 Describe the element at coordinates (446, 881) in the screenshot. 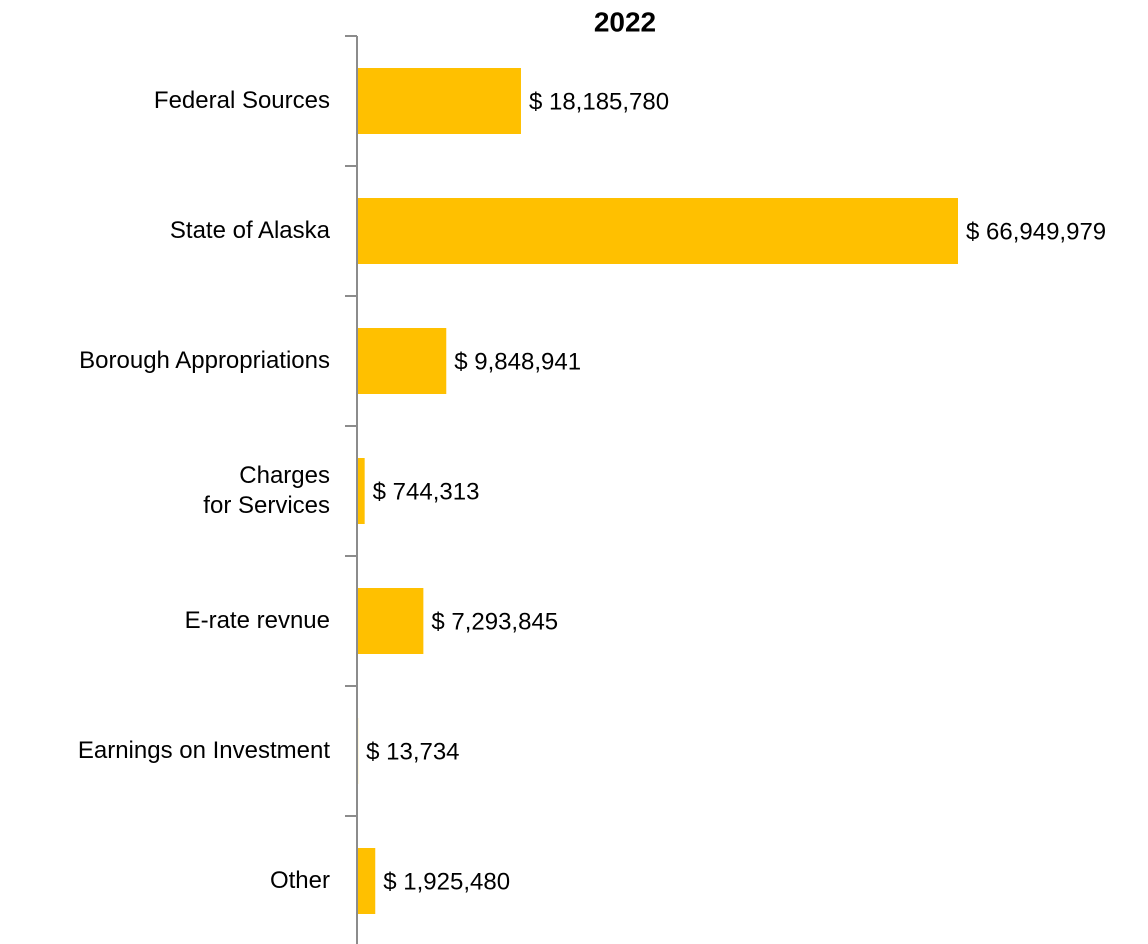

I see `value-label: $ 1,925,480` at that location.